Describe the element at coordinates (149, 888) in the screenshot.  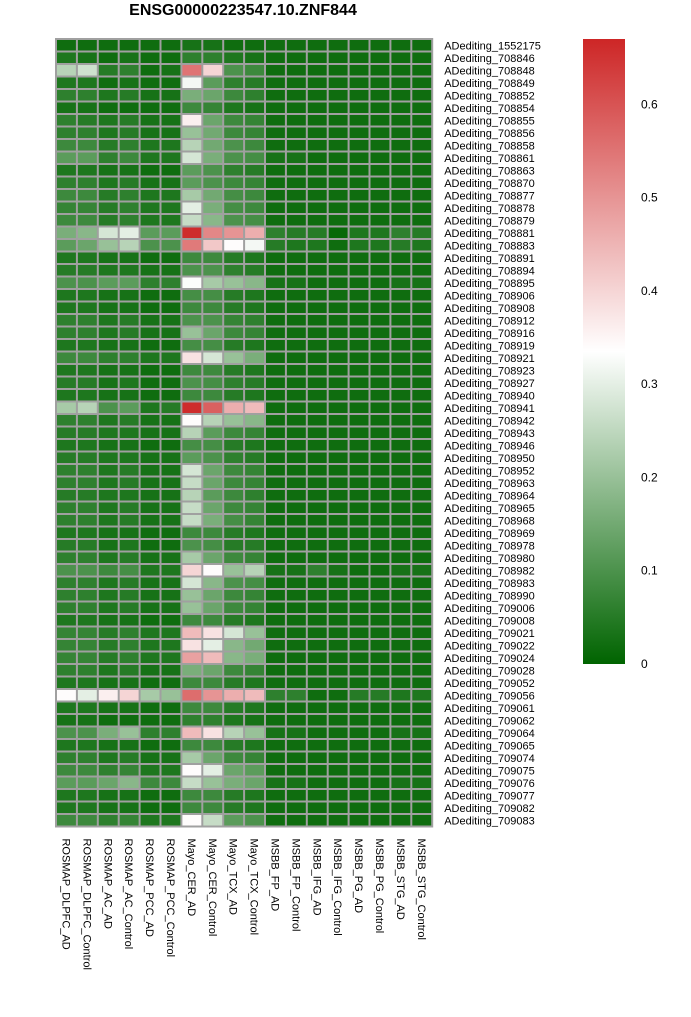
I see `column-label: ROSMAP_PCC_AD` at that location.